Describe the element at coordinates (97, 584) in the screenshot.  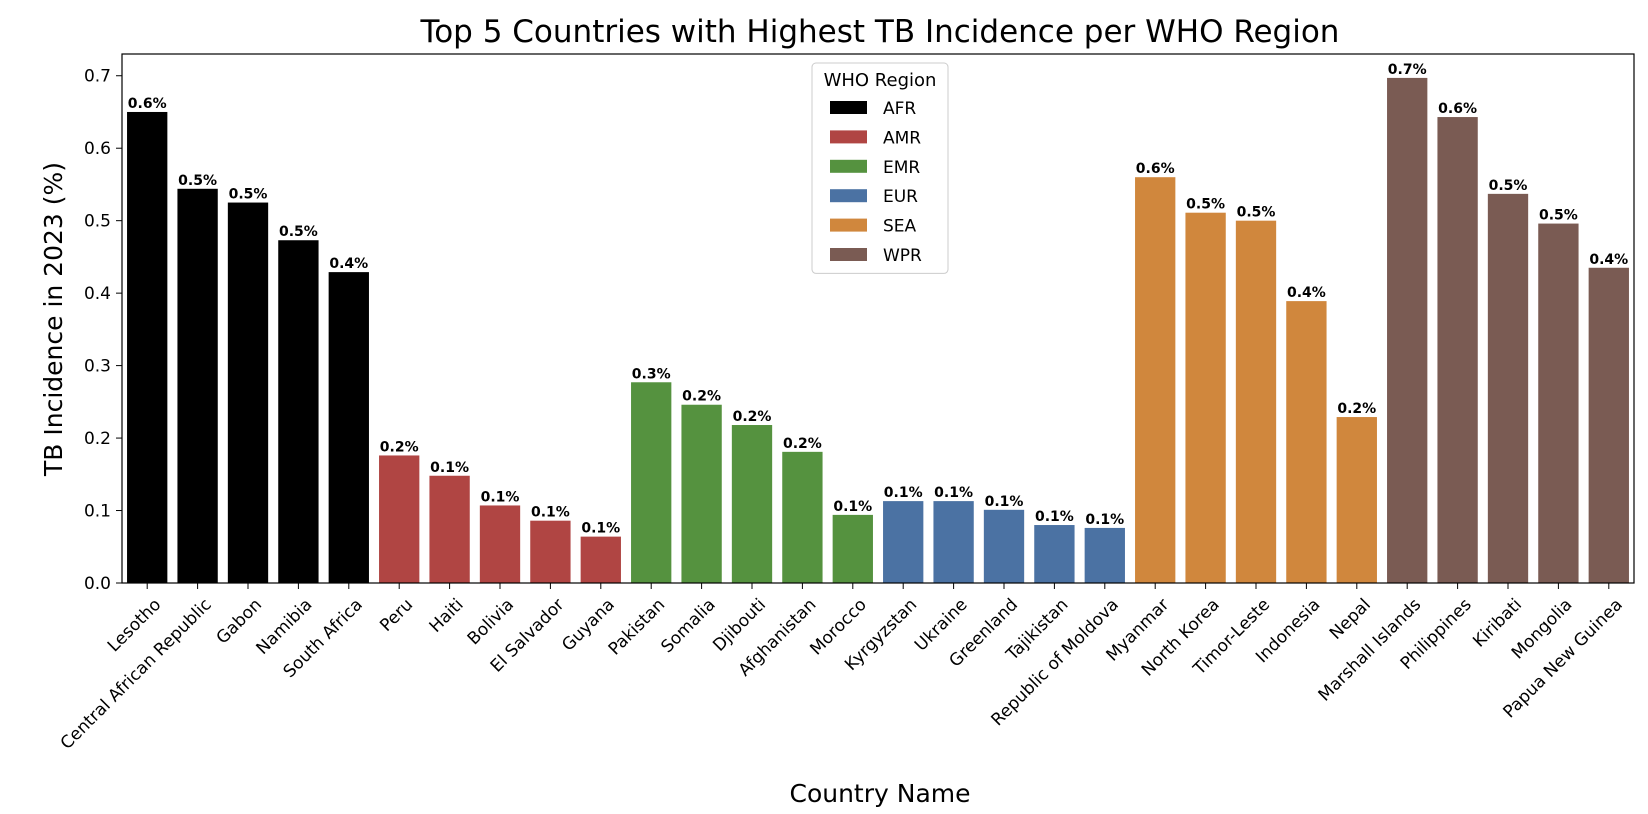
I see `y-tick-label: 0.0` at that location.